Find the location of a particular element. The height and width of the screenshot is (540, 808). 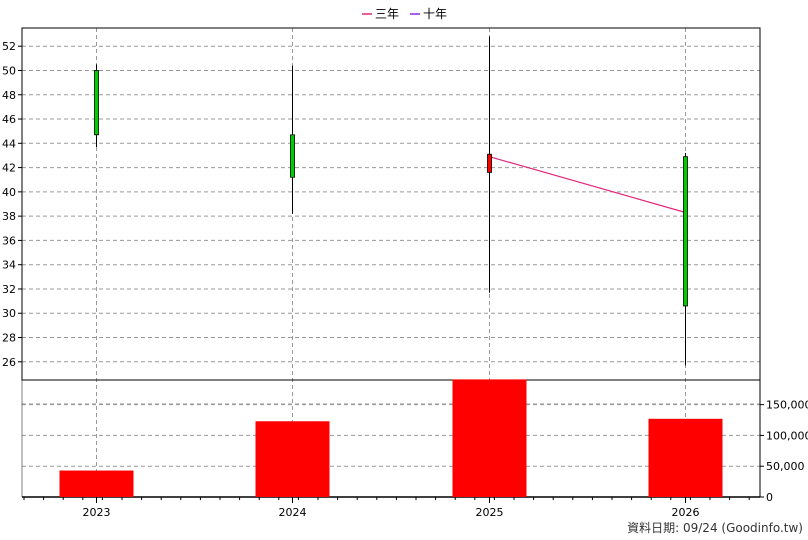

x-tick-label: 2025 is located at coordinates (490, 512).